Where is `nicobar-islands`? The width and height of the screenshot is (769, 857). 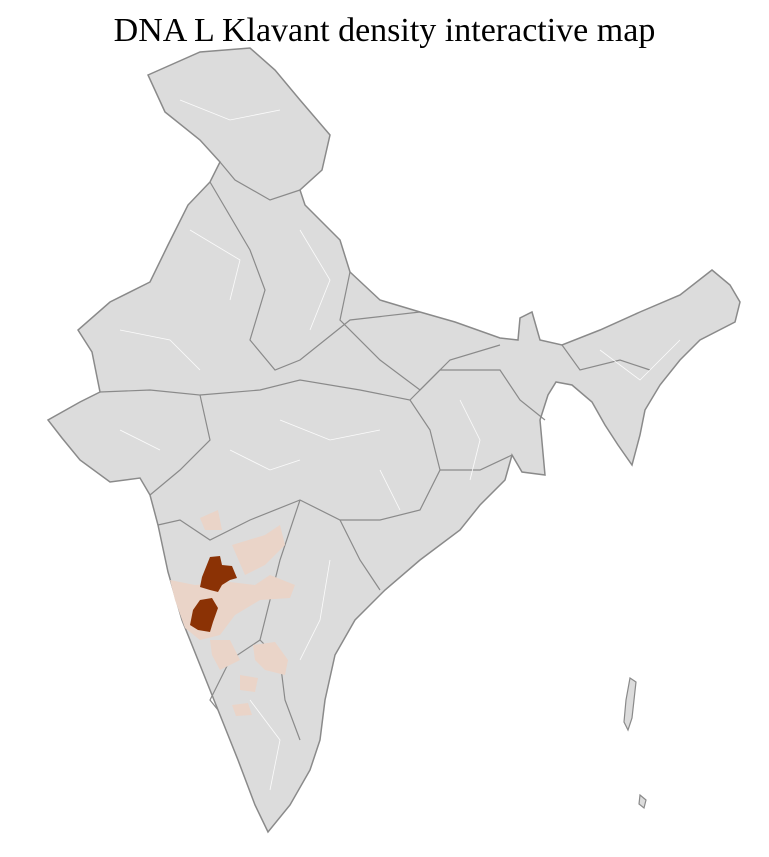 nicobar-islands is located at coordinates (642, 801).